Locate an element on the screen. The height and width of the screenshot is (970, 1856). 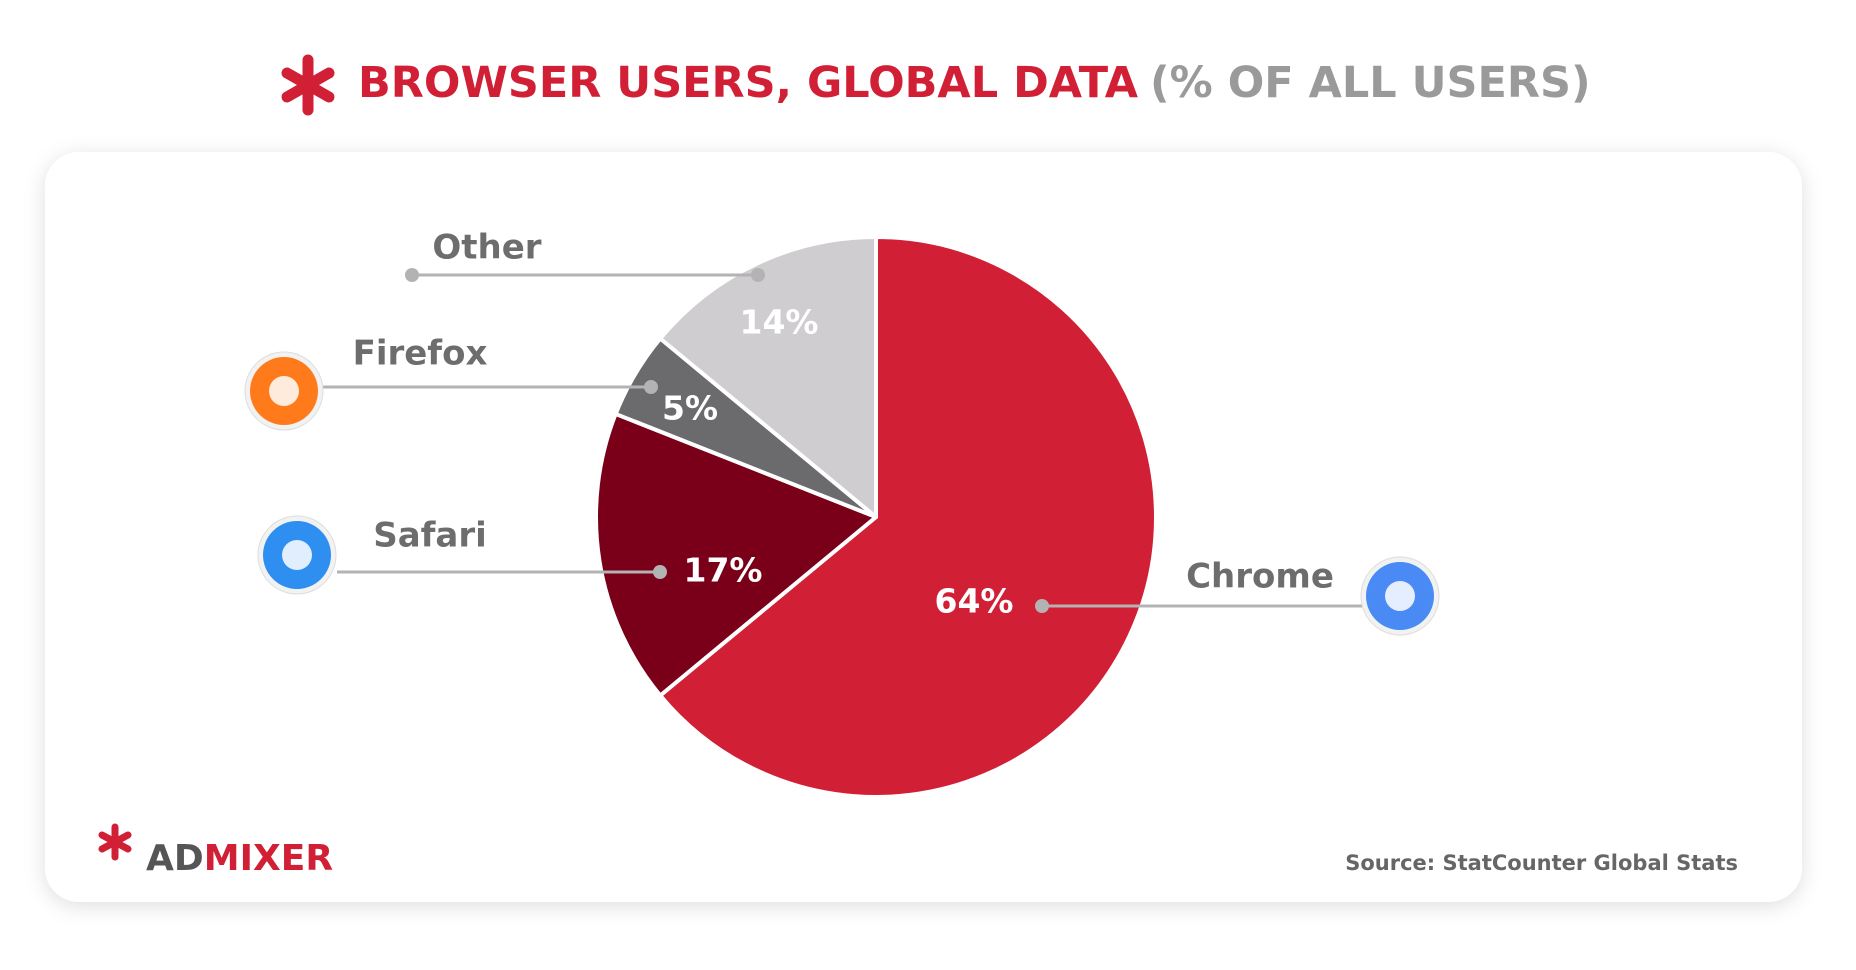
value-label: 64% is located at coordinates (974, 601).